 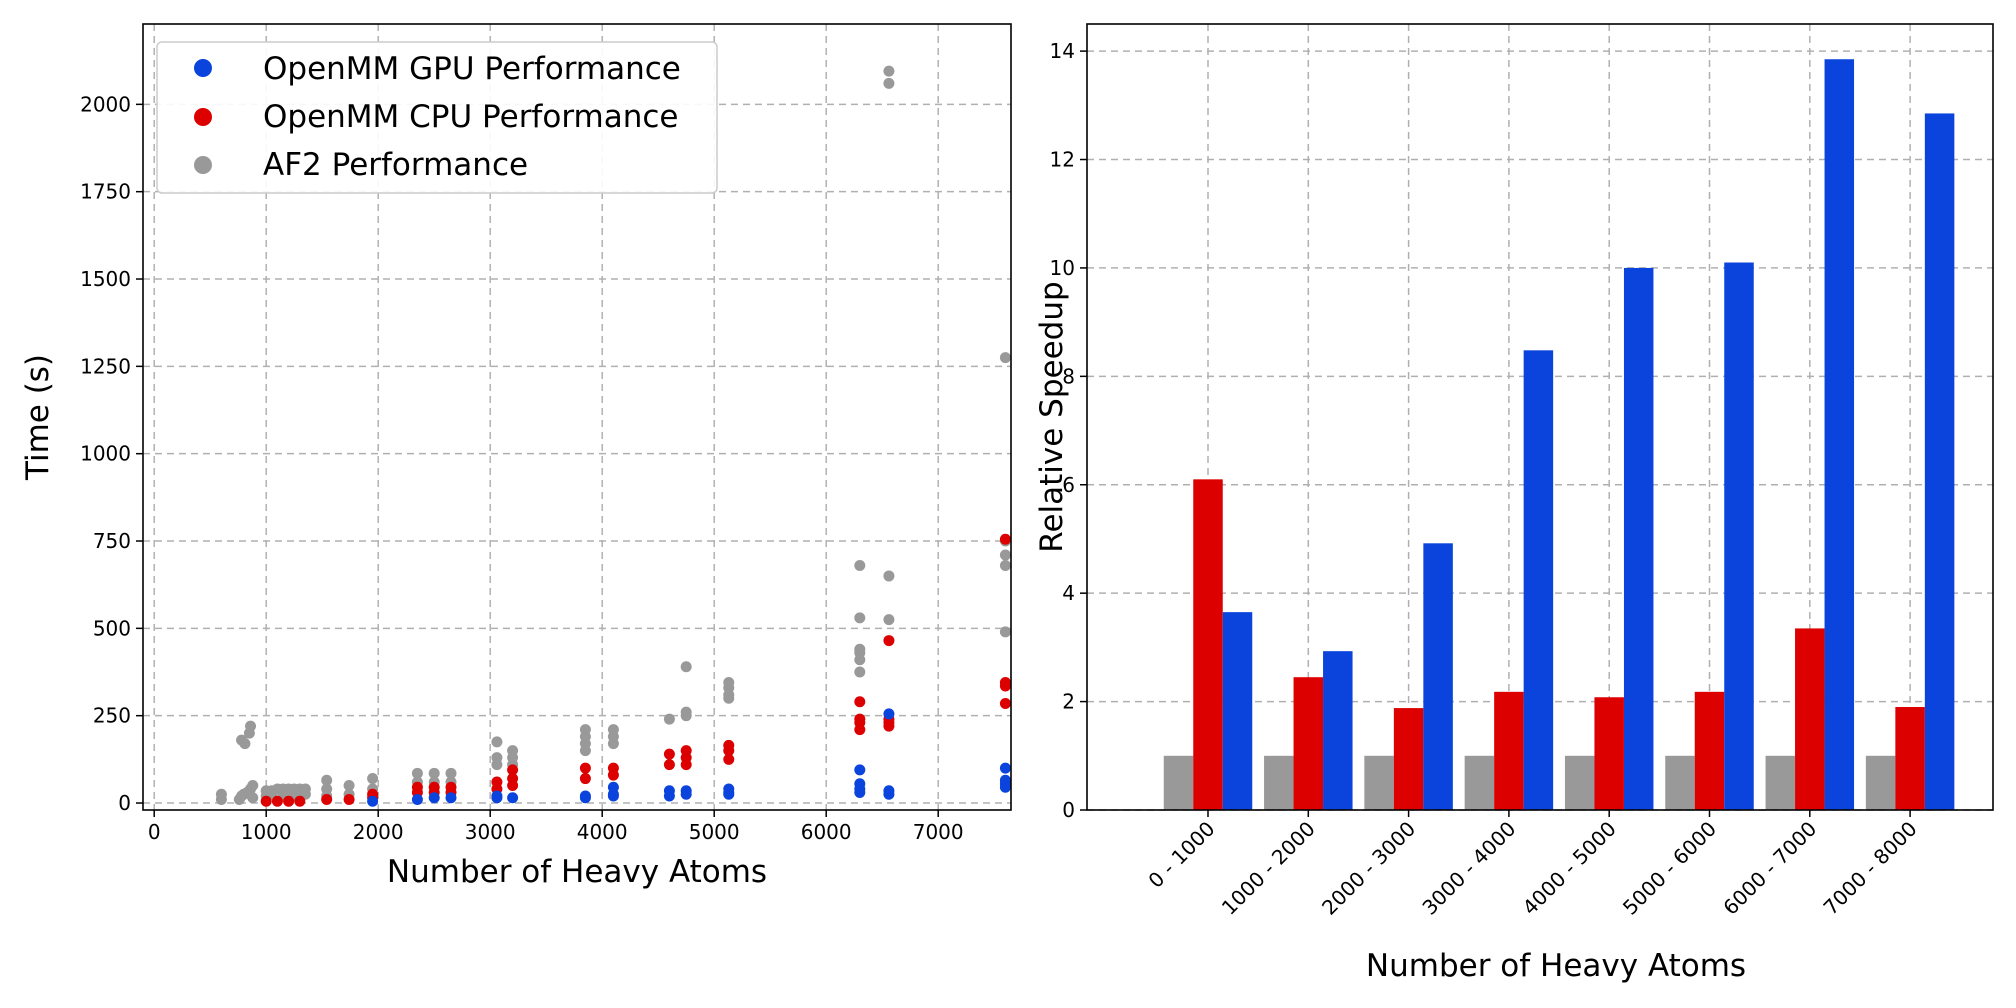 I want to click on bar-x-axis-label: Number of Heavy Atoms, so click(x=1556, y=966).